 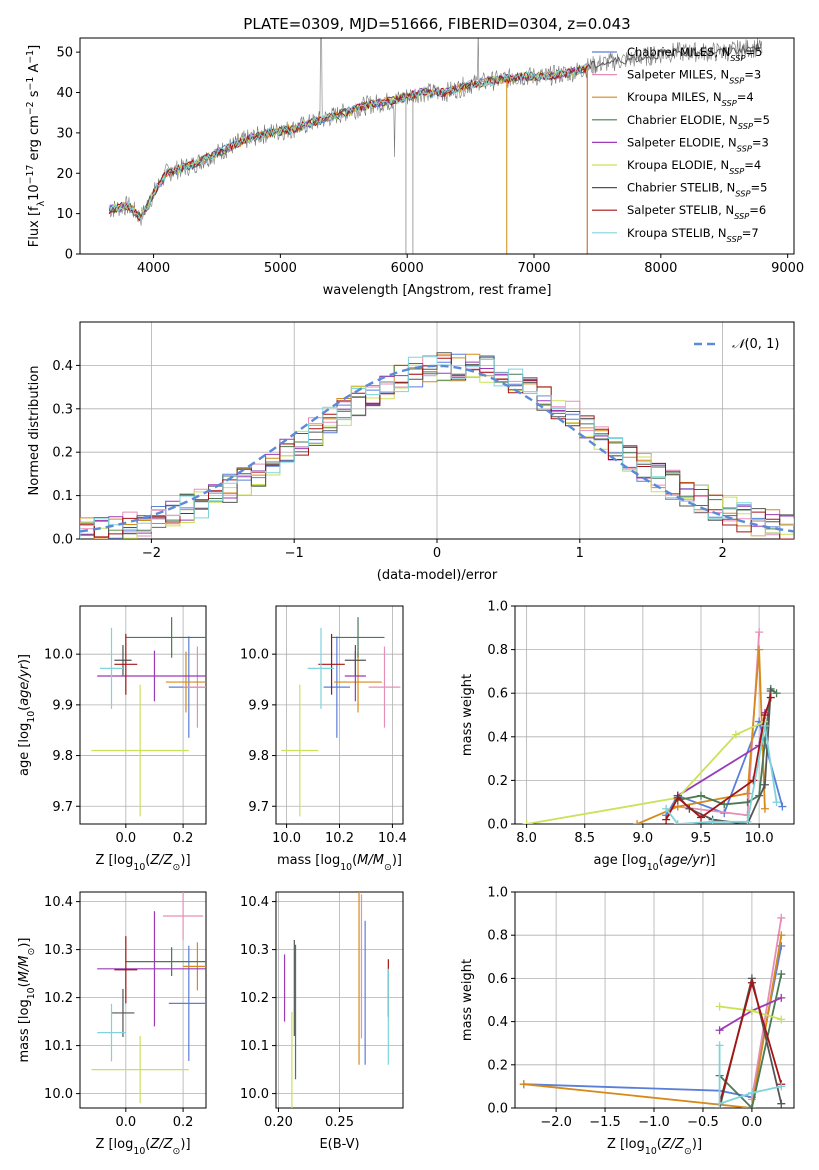 What do you see at coordinates (694, 77) in the screenshot?
I see `legend-entry: Salpeter MILES, NSSP=3` at bounding box center [694, 77].